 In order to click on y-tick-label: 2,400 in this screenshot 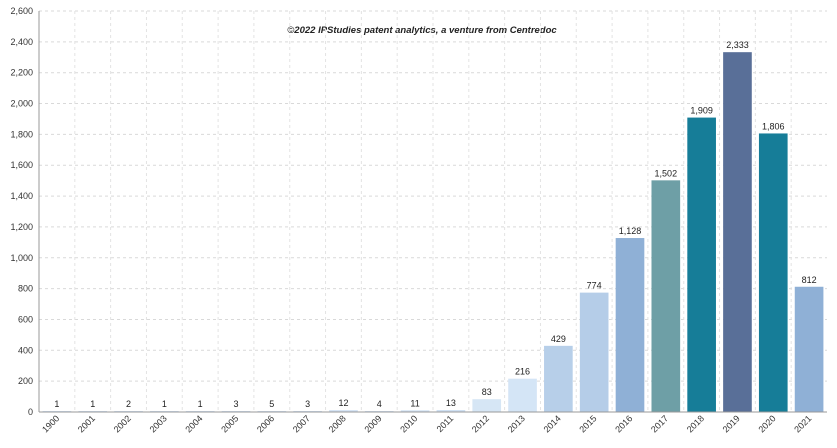, I will do `click(21, 42)`.